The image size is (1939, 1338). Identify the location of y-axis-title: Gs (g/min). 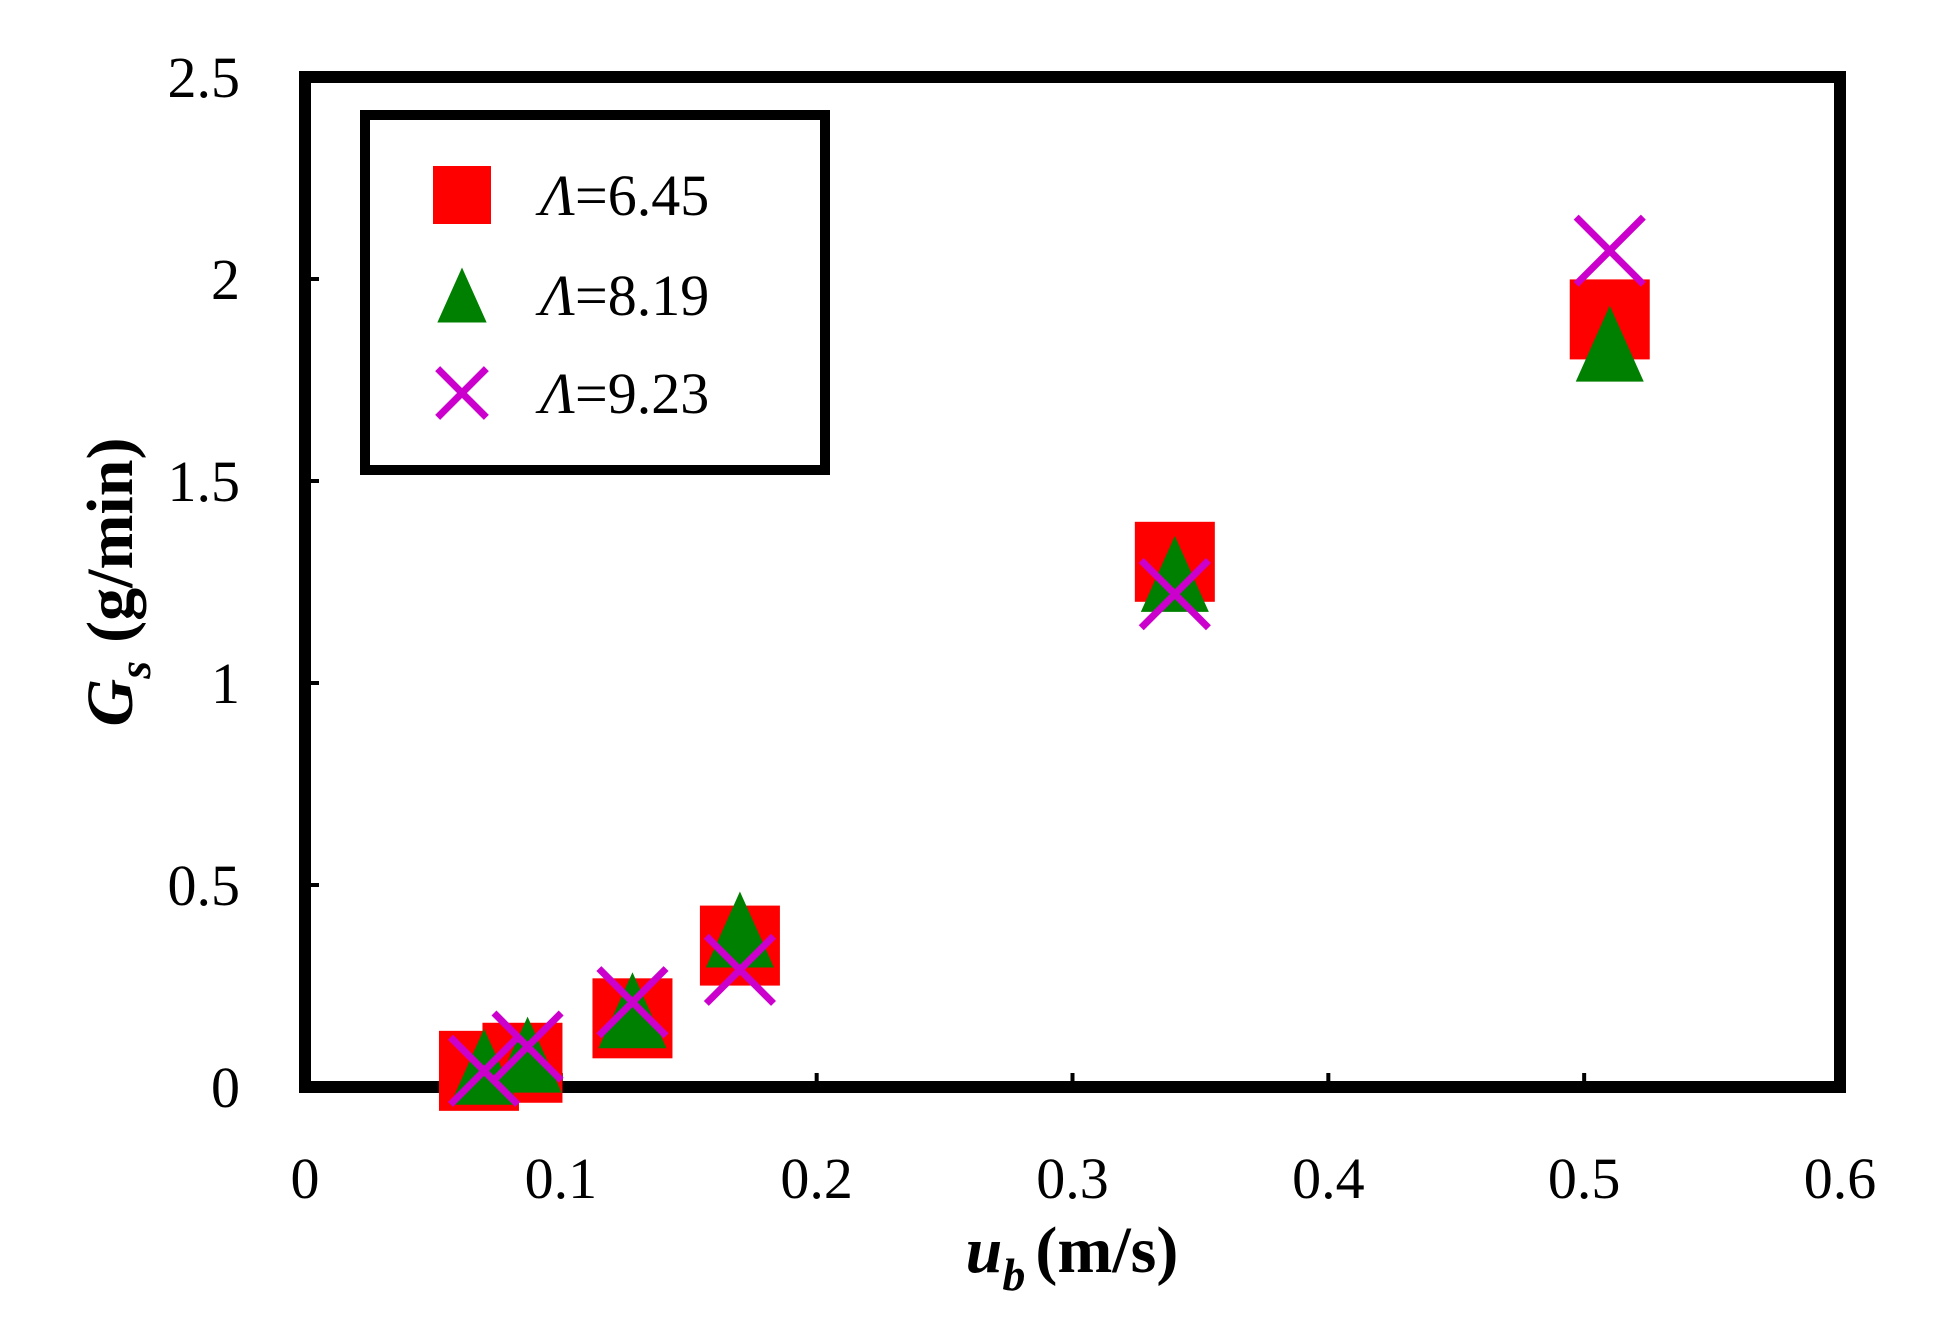
(117, 582).